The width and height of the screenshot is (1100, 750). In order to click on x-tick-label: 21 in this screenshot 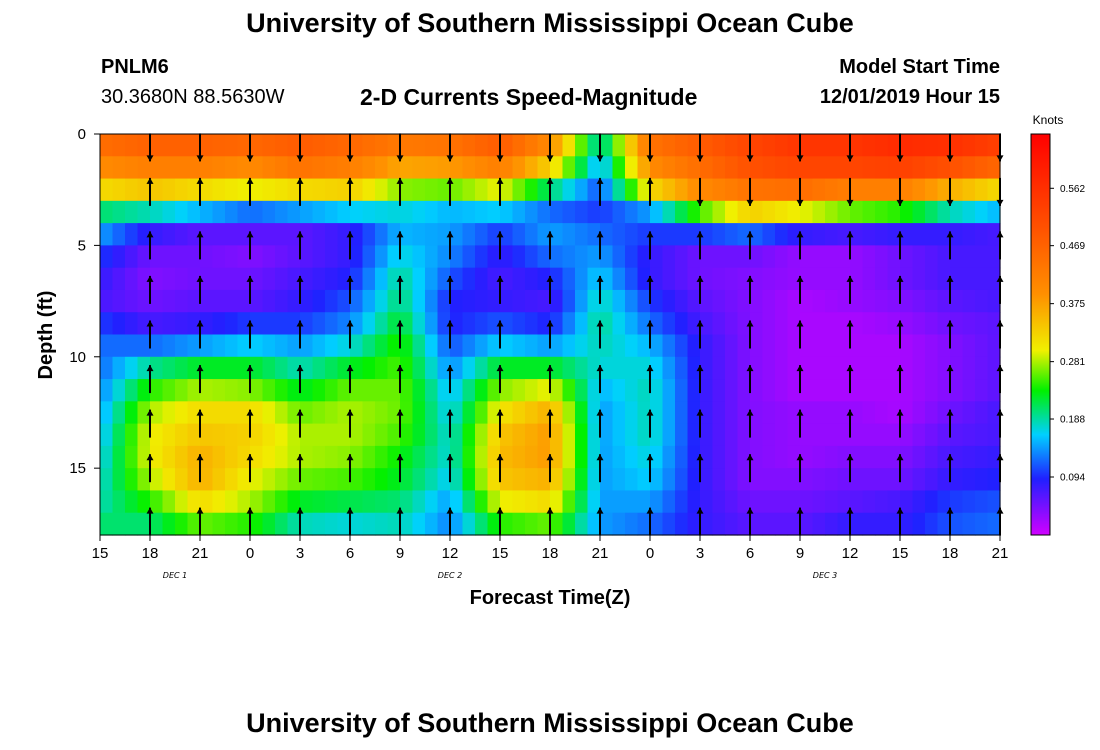, I will do `click(600, 553)`.